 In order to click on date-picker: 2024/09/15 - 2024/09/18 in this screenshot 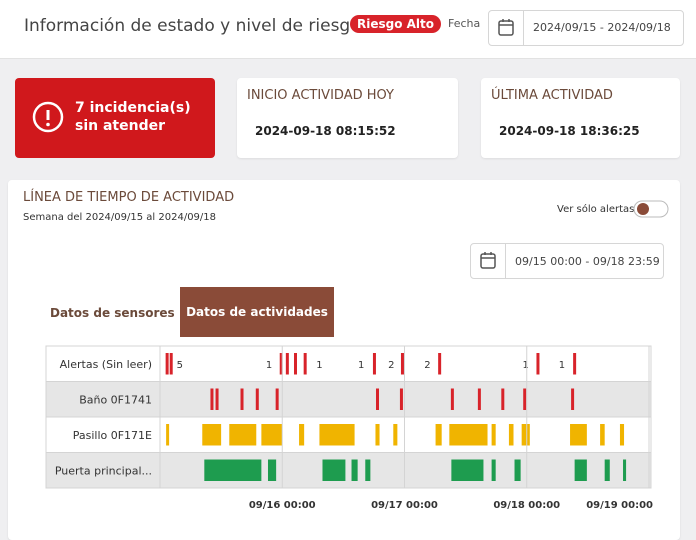, I will do `click(586, 28)`.